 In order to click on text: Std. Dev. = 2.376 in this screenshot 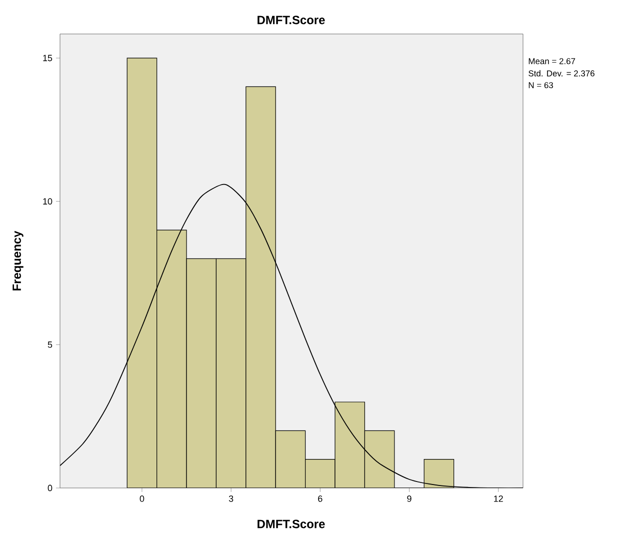, I will do `click(561, 73)`.